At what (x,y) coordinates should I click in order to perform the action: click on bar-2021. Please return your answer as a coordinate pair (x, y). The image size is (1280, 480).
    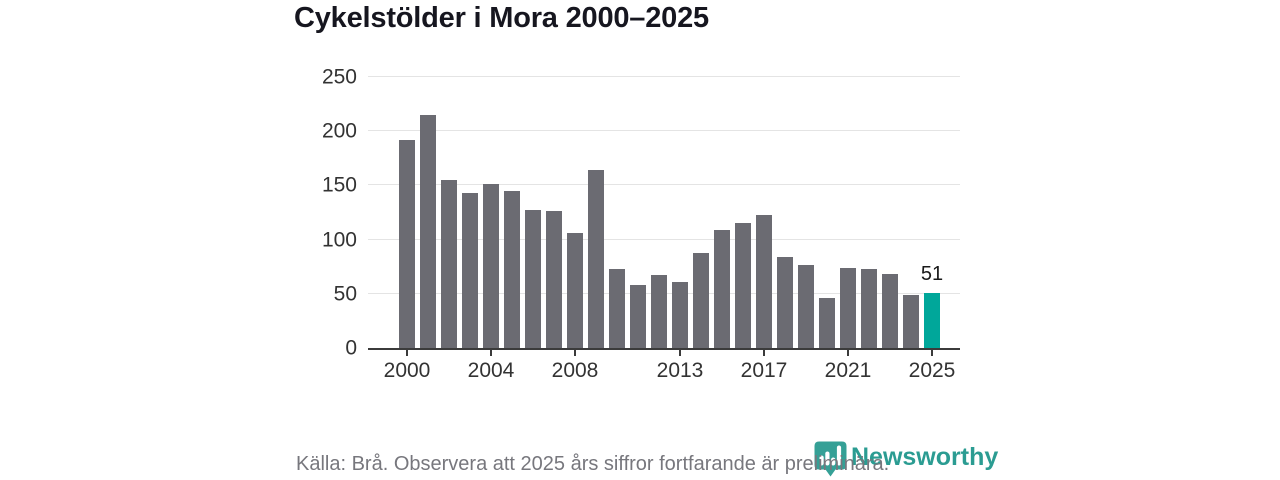
    Looking at the image, I should click on (848, 307).